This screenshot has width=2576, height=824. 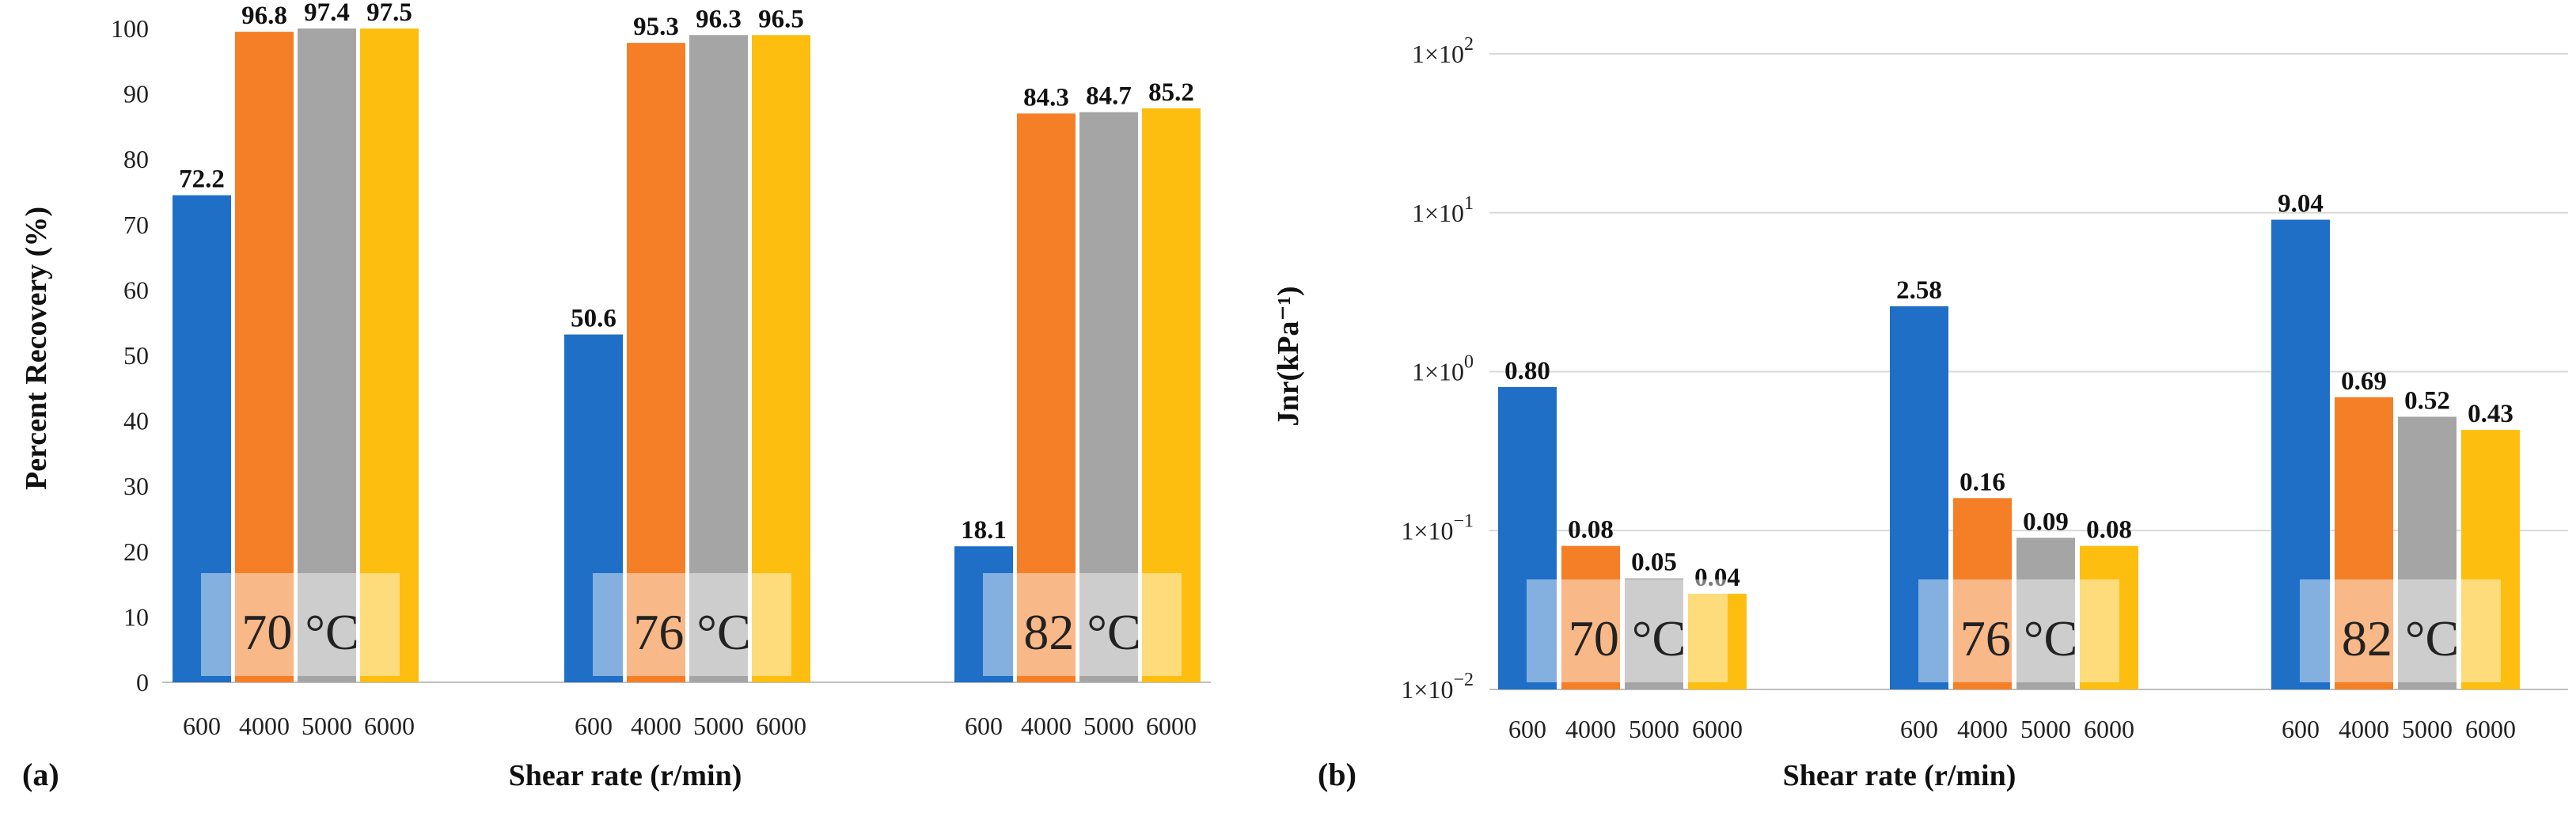 I want to click on y-tick-label: 100, so click(x=130, y=28).